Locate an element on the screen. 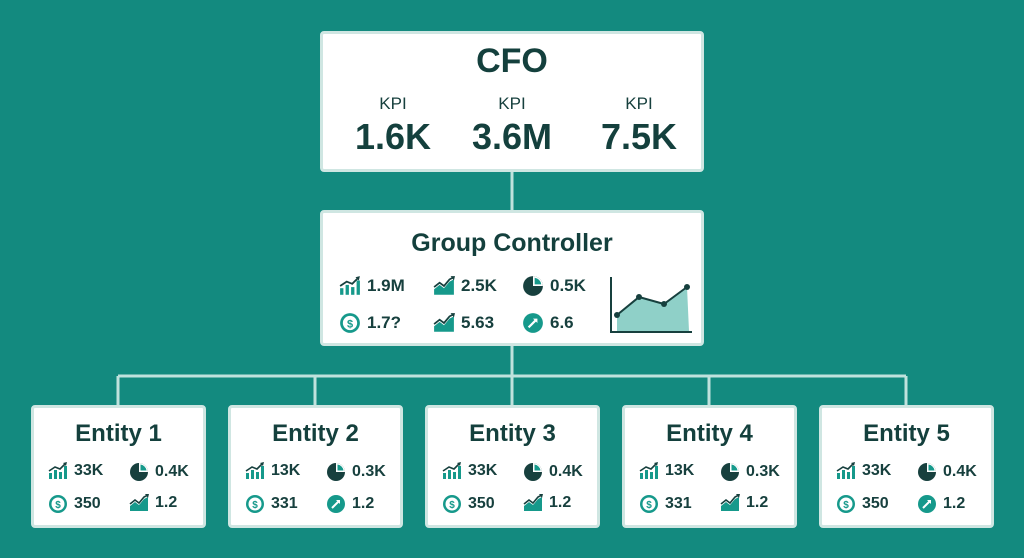 Image resolution: width=1024 pixels, height=558 pixels. cfo-kpi-1-label: KPI is located at coordinates (393, 103).